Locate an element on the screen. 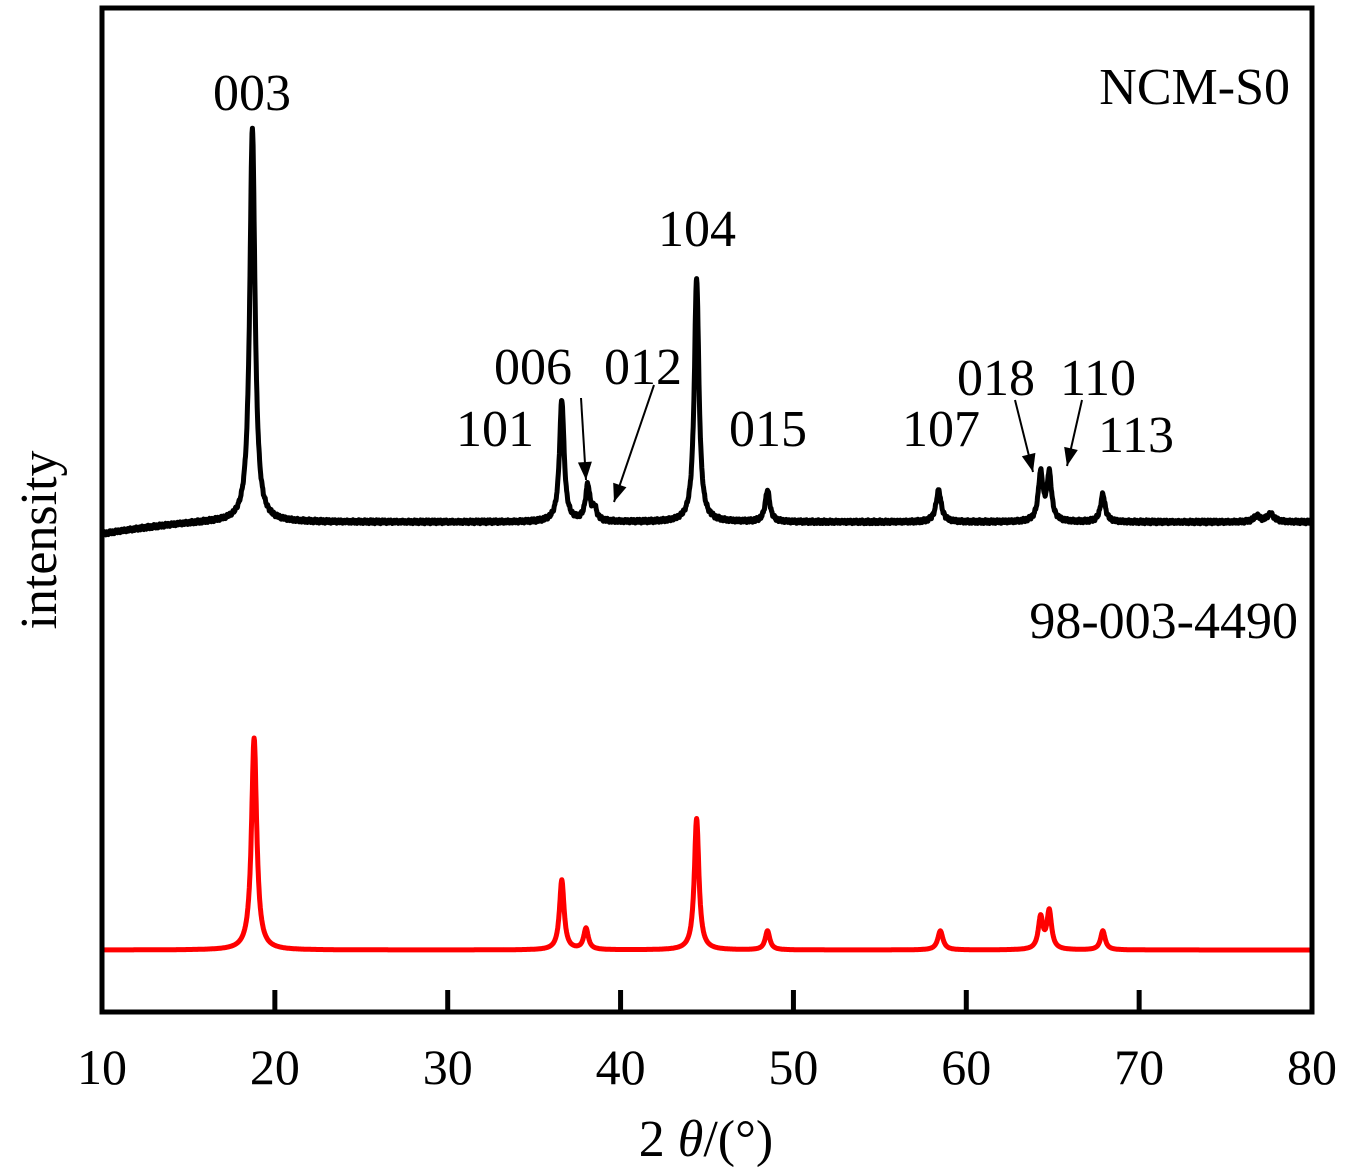  x-axis-ticks is located at coordinates (707, 1001).